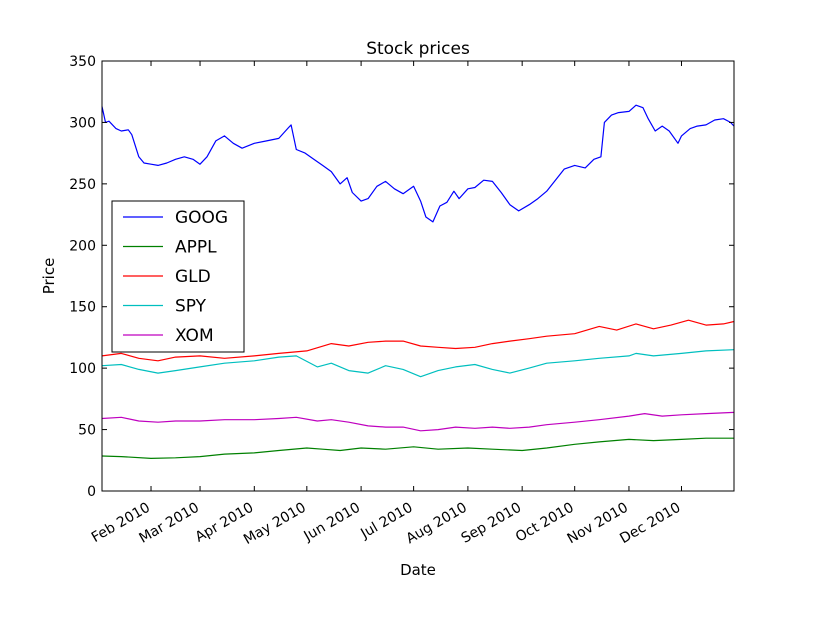  I want to click on legend-label-gld: GLD, so click(193, 277).